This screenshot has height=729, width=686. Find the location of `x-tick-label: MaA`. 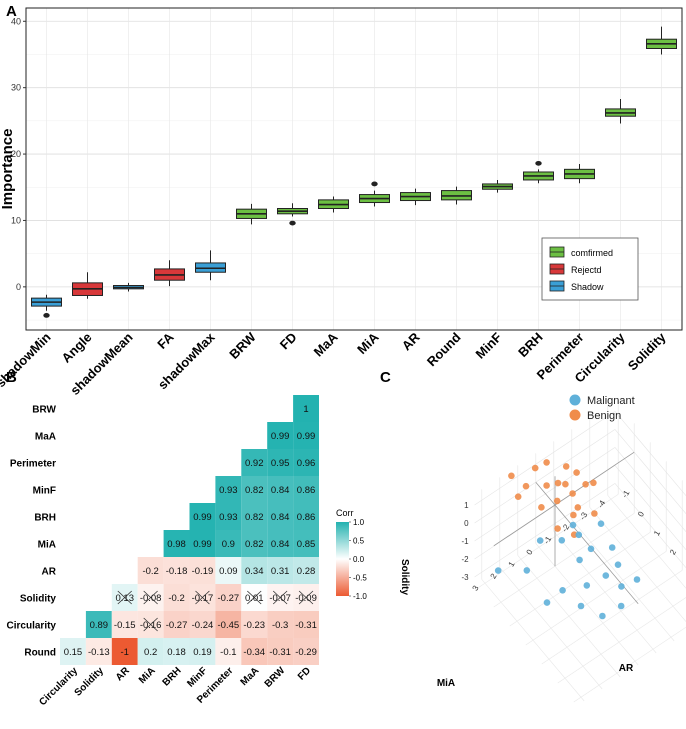

x-tick-label: MaA is located at coordinates (326, 344).